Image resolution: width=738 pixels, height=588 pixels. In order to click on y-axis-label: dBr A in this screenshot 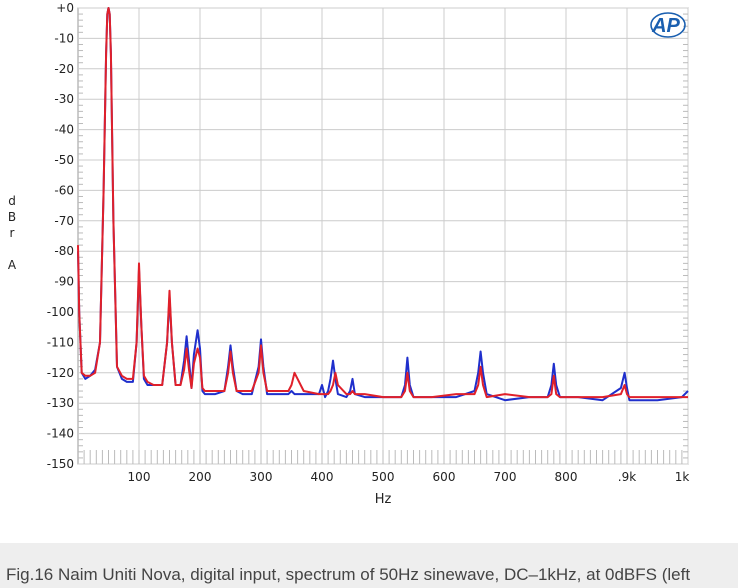, I will do `click(12, 233)`.